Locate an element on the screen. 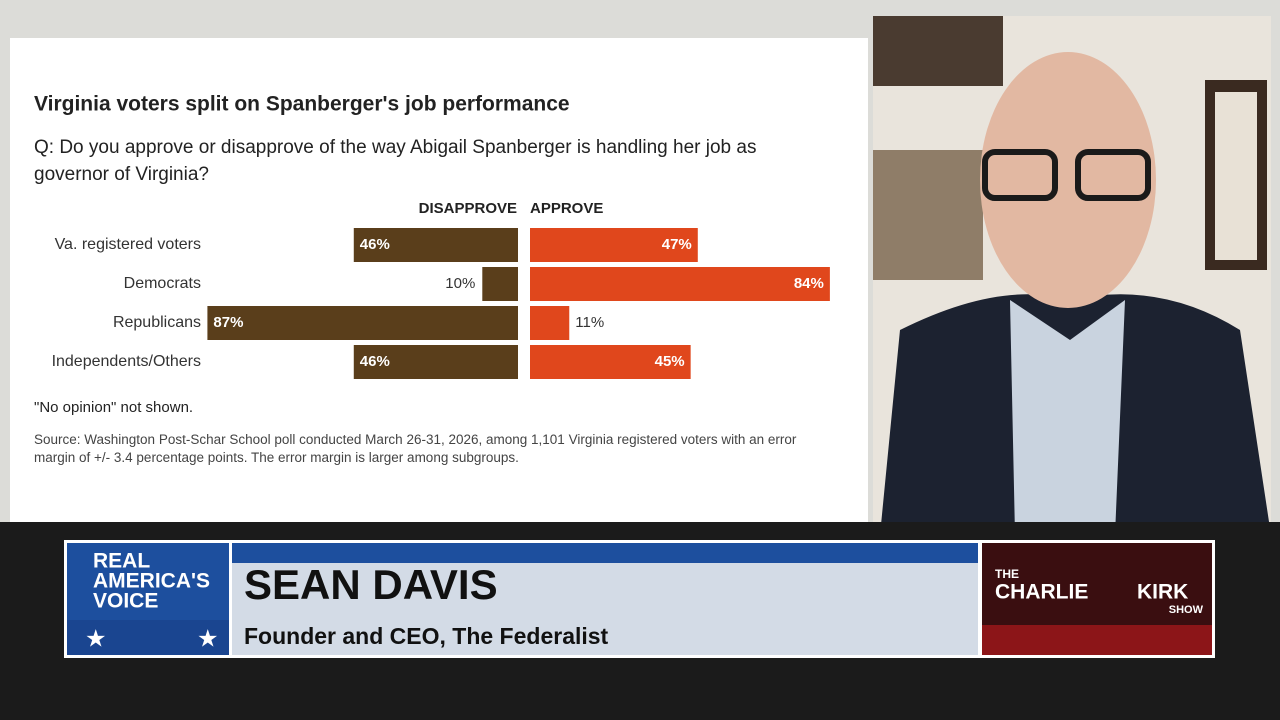  category-label: Independents/Others is located at coordinates (126, 361).